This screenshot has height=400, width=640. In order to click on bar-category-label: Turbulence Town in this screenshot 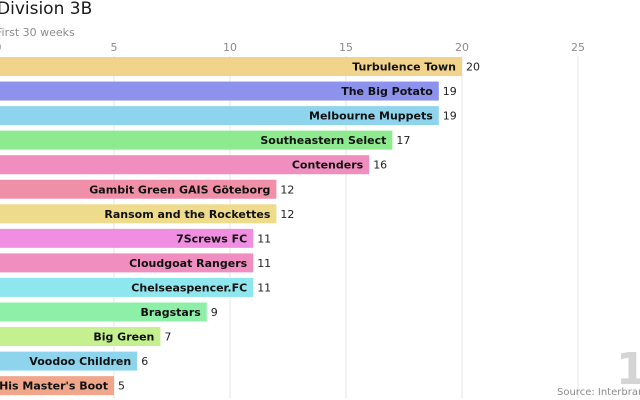, I will do `click(404, 67)`.